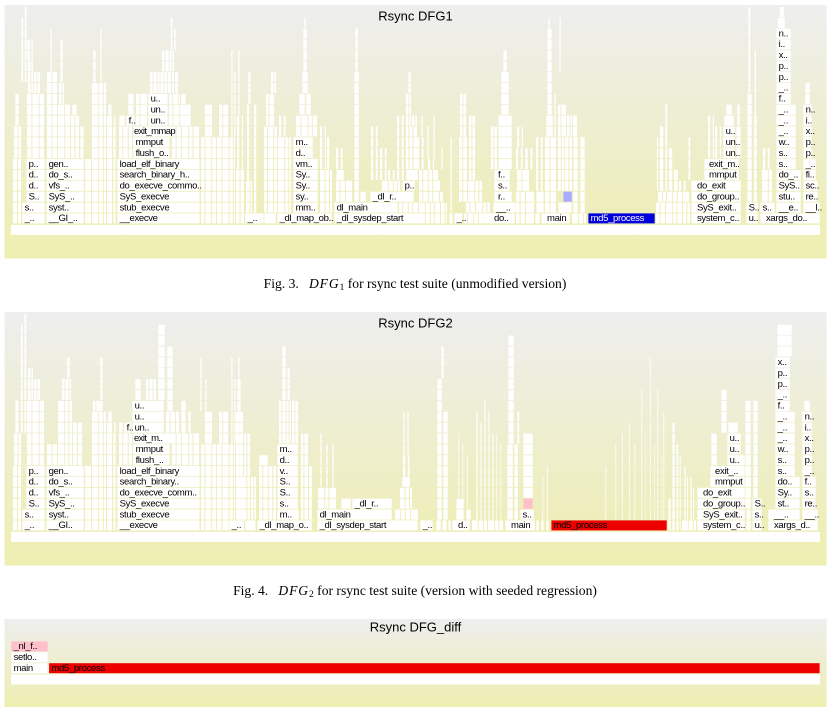  Describe the element at coordinates (788, 207) in the screenshot. I see `svg-text: __e..` at that location.